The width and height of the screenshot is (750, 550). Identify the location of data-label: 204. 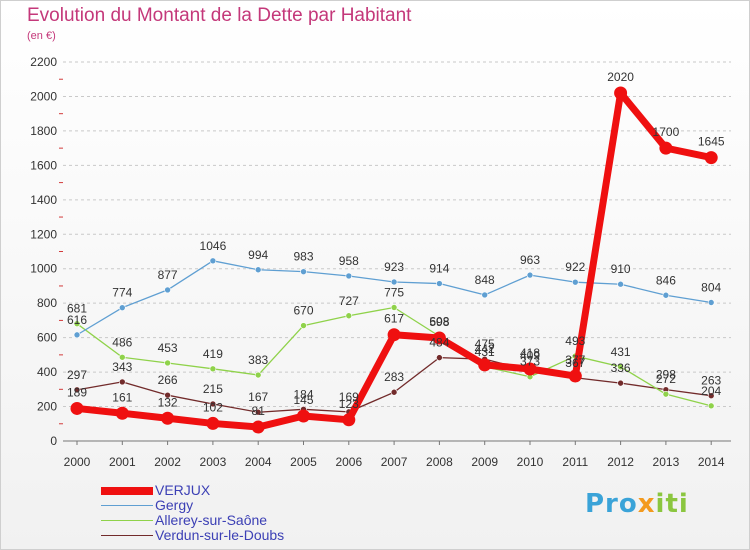
(711, 391).